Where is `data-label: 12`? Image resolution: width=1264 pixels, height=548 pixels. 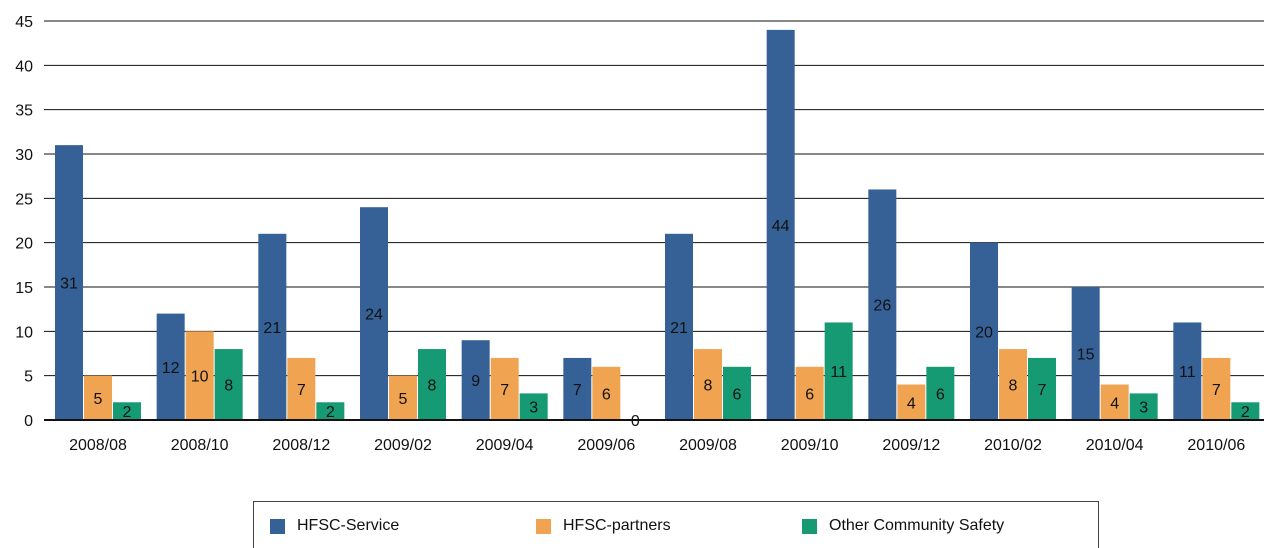 data-label: 12 is located at coordinates (171, 368).